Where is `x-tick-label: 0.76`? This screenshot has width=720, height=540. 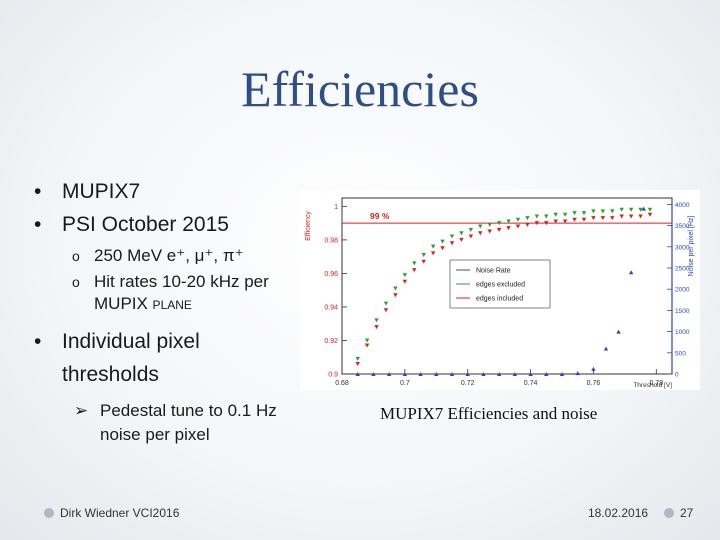
x-tick-label: 0.76 is located at coordinates (594, 383).